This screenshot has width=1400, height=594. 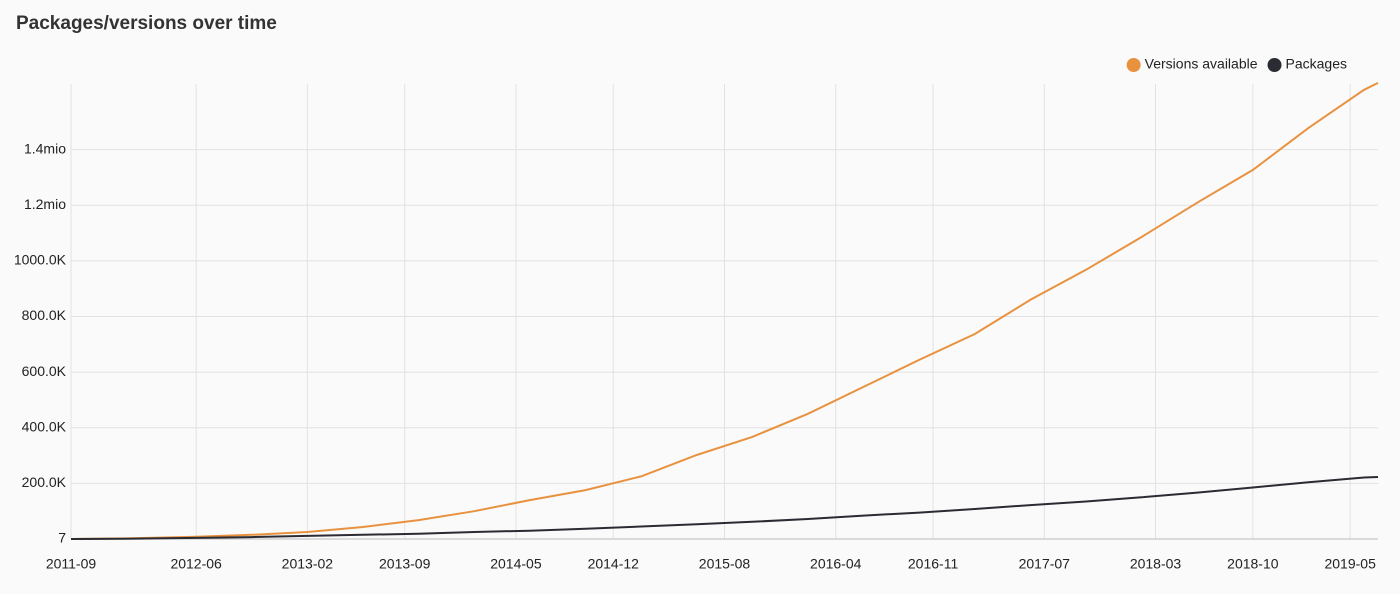 I want to click on x-tick-label: 2012-06, so click(x=196, y=564).